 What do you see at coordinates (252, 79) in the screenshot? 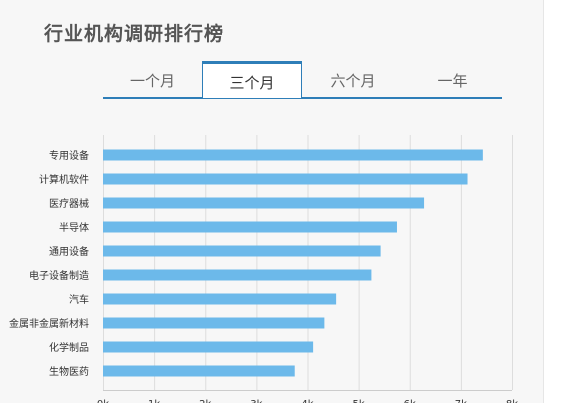
I see `tab-three-months: 三个月` at bounding box center [252, 79].